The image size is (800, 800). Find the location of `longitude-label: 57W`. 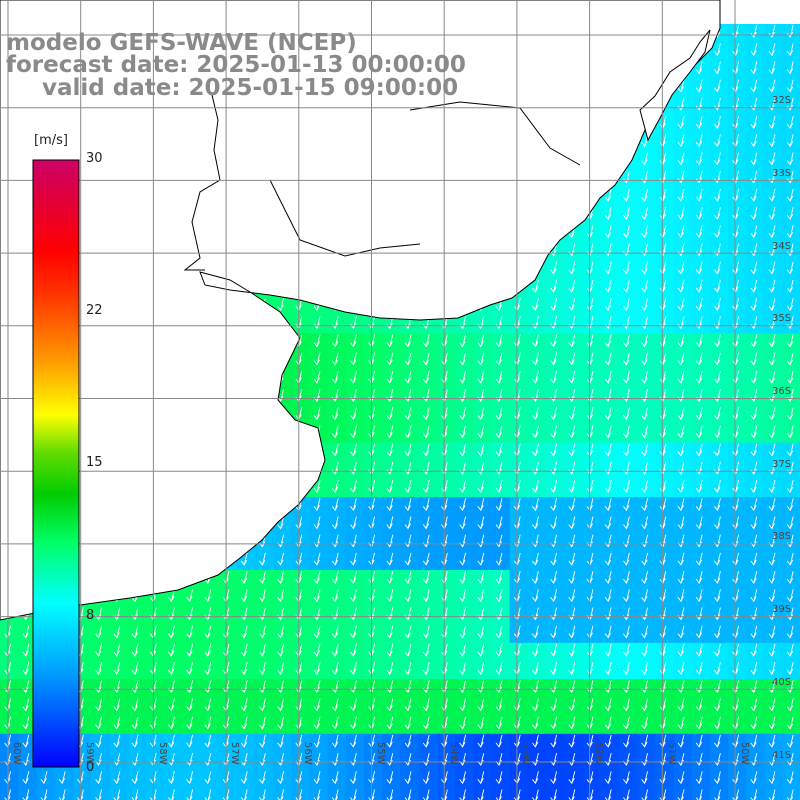

longitude-label: 57W is located at coordinates (234, 753).